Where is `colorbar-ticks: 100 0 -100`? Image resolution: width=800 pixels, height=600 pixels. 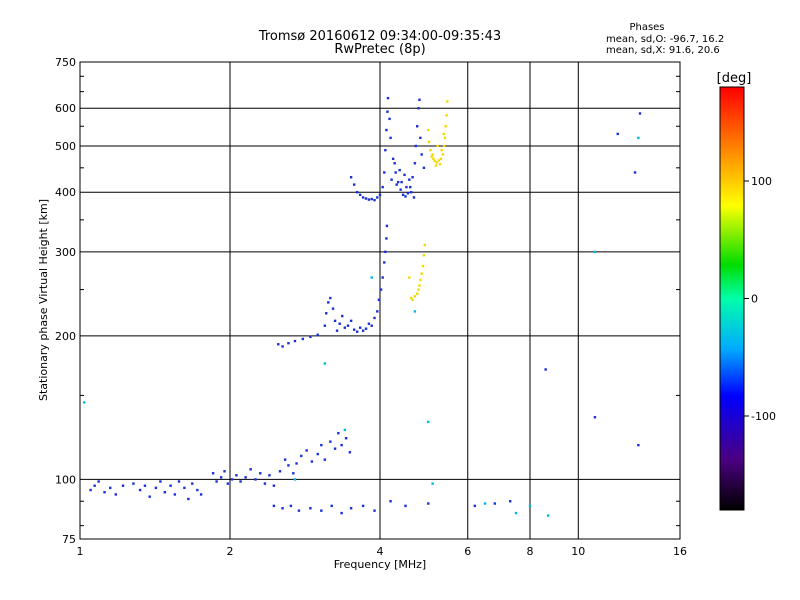
colorbar-ticks: 100 0 -100 is located at coordinates (760, 299).